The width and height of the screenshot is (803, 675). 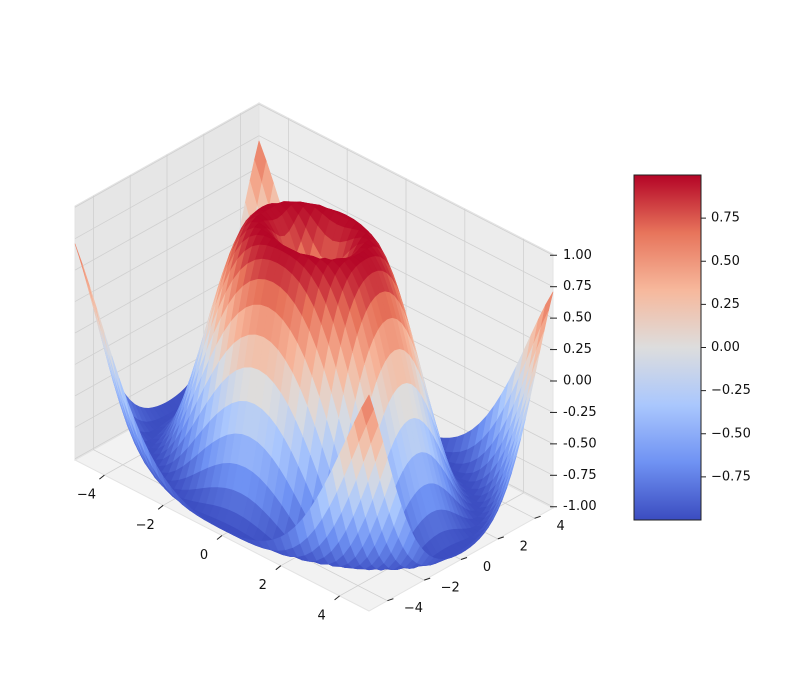 I want to click on z-tick-label: -0.75, so click(x=580, y=475).